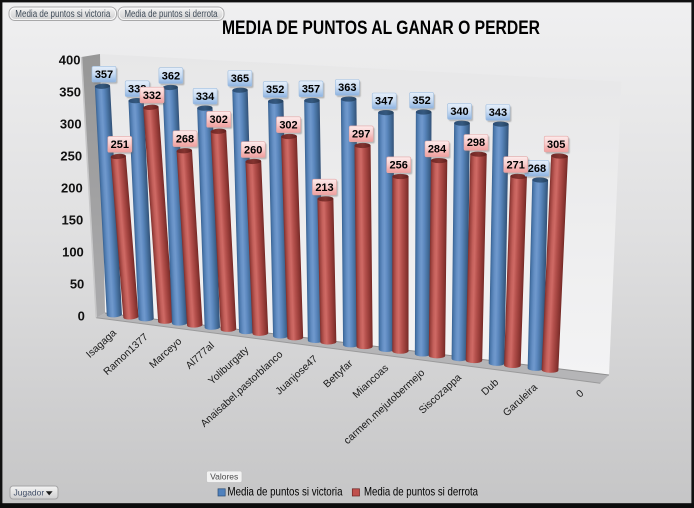 This screenshot has width=694, height=508. What do you see at coordinates (72, 188) in the screenshot?
I see `svg-text: 200` at bounding box center [72, 188].